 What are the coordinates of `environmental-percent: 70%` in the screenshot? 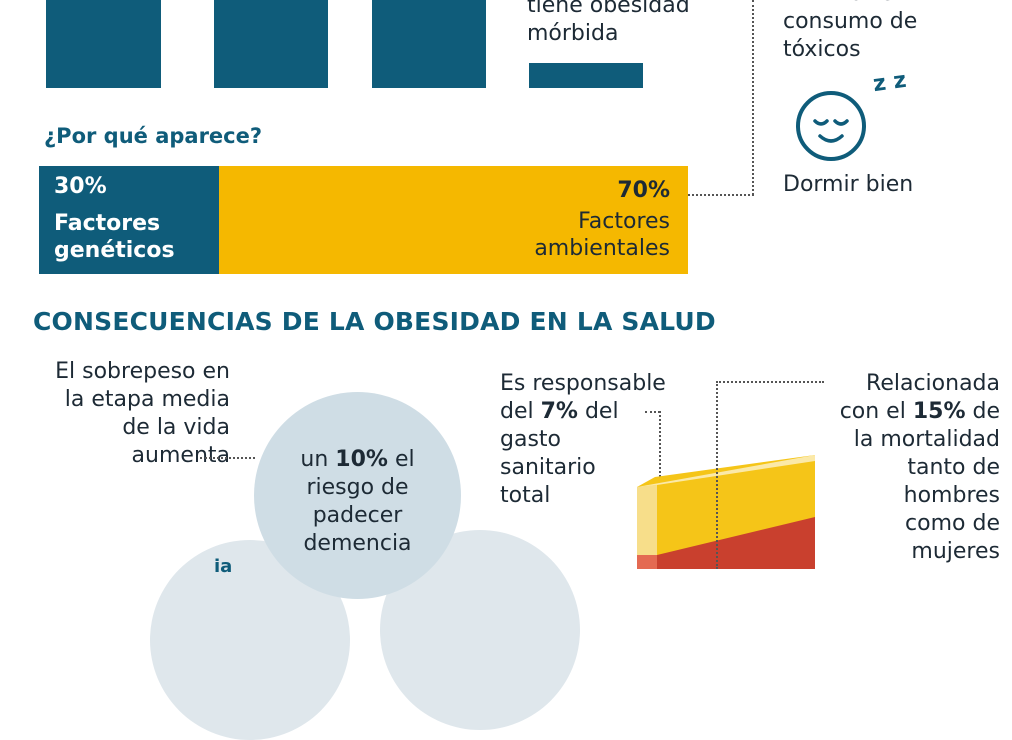 It's located at (643, 190).